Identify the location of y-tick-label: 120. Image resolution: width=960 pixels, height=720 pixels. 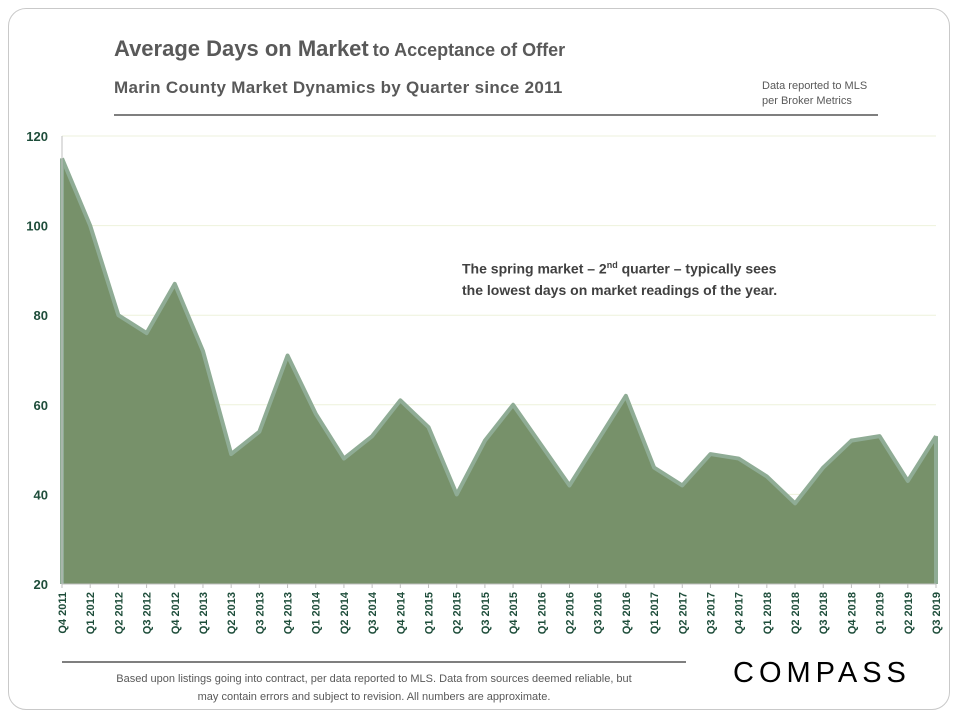
(37, 136).